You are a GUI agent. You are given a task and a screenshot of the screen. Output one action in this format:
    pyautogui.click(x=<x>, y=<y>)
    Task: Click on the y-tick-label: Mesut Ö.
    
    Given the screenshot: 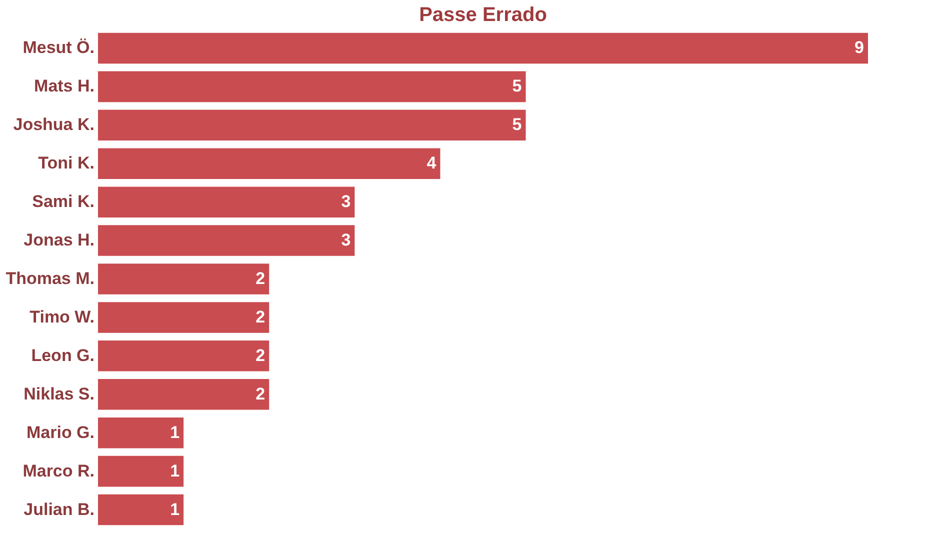 What is the action you would take?
    pyautogui.click(x=58, y=48)
    